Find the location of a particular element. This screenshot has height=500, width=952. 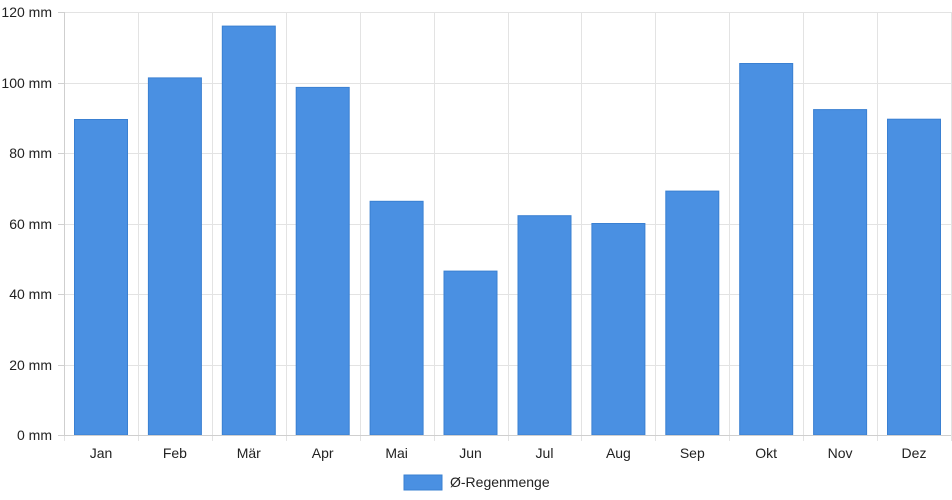

bar-sep is located at coordinates (692, 313).